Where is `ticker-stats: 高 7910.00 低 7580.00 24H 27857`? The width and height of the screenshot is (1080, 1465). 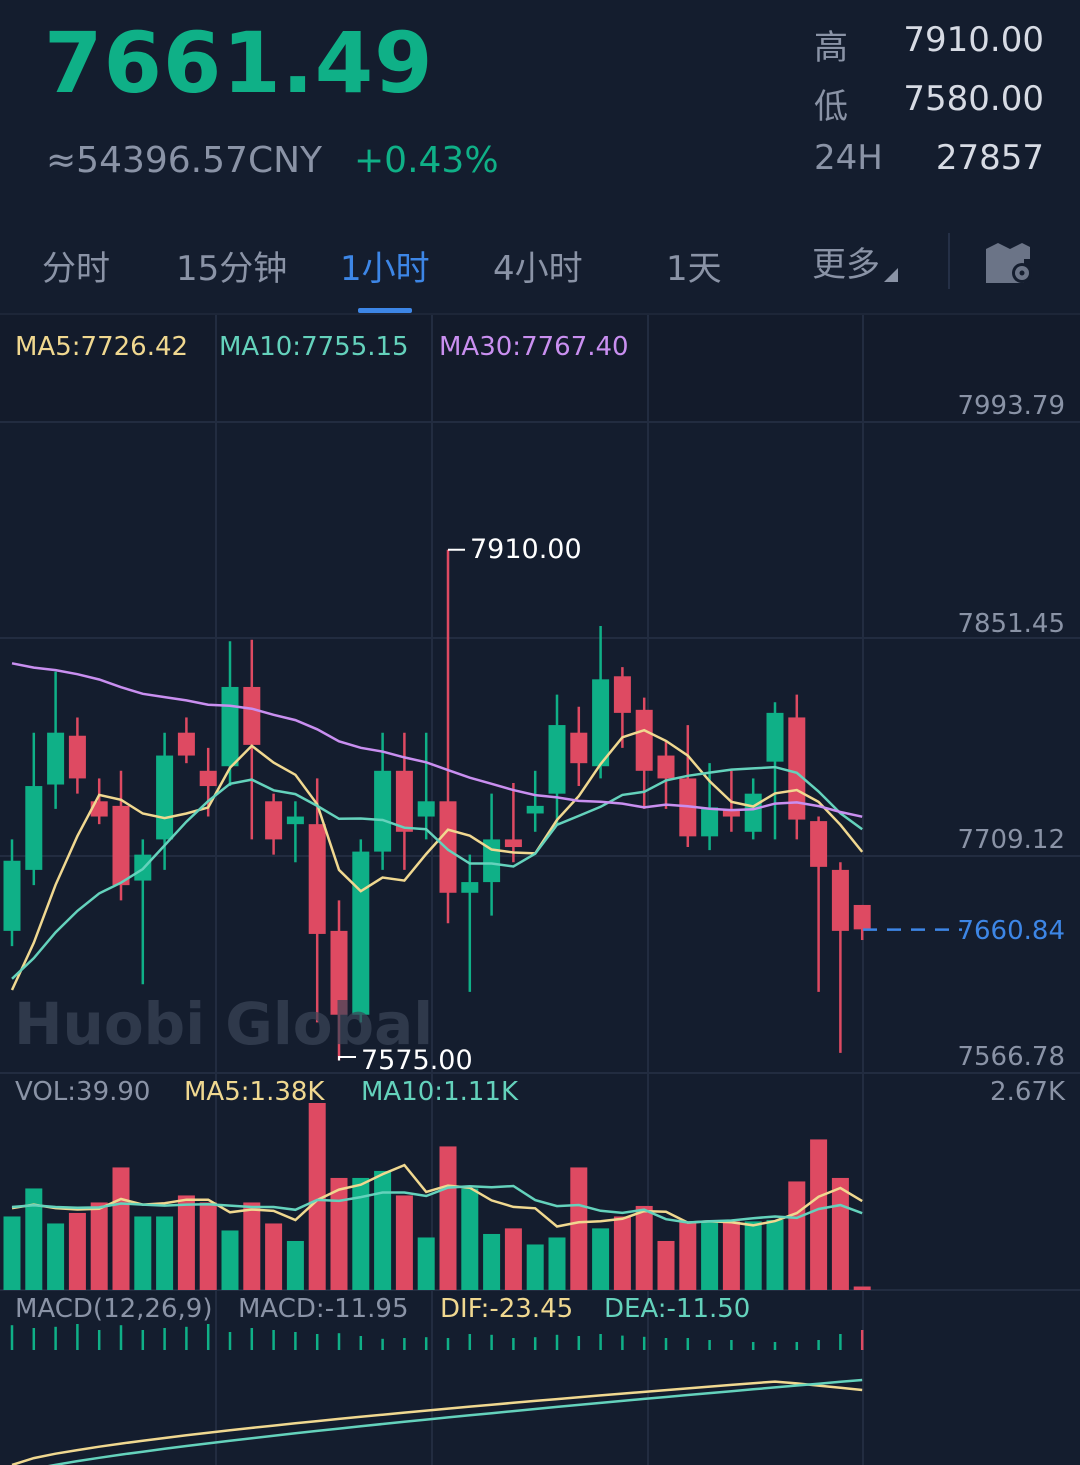
ticker-stats: 高 7910.00 低 7580.00 24H 27857 is located at coordinates (929, 108).